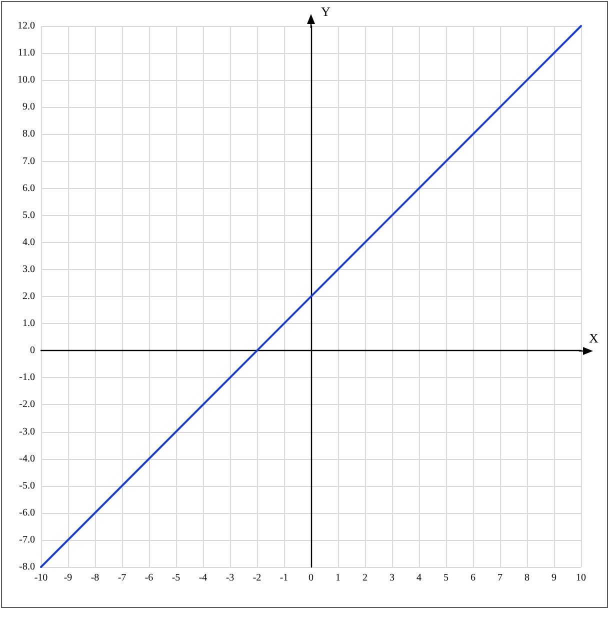 The width and height of the screenshot is (613, 633). What do you see at coordinates (27, 432) in the screenshot?
I see `y-tick-label: -3.0` at bounding box center [27, 432].